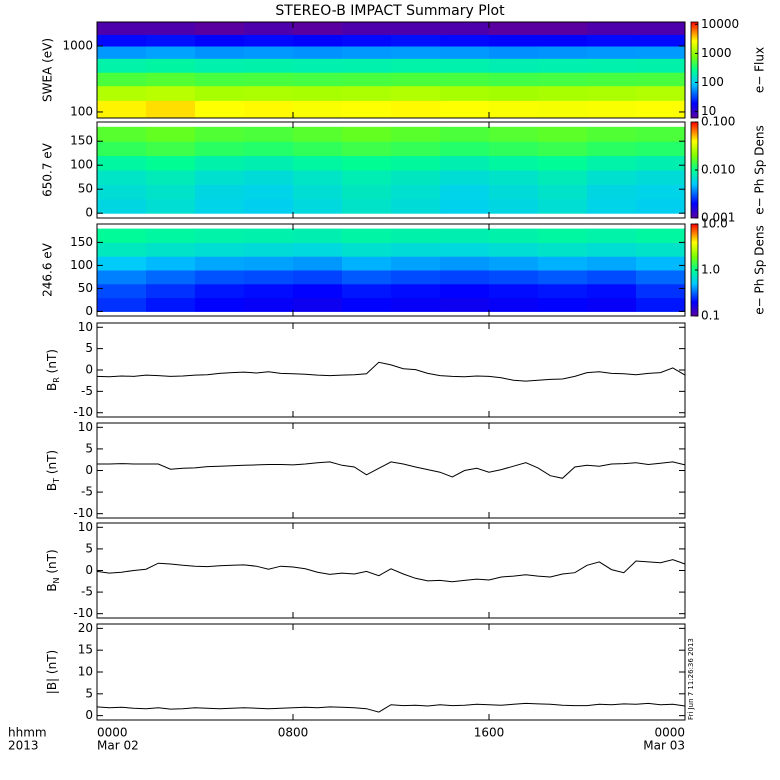 Image resolution: width=780 pixels, height=780 pixels. What do you see at coordinates (708, 111) in the screenshot?
I see `colorbar-tick-label: 10` at bounding box center [708, 111].